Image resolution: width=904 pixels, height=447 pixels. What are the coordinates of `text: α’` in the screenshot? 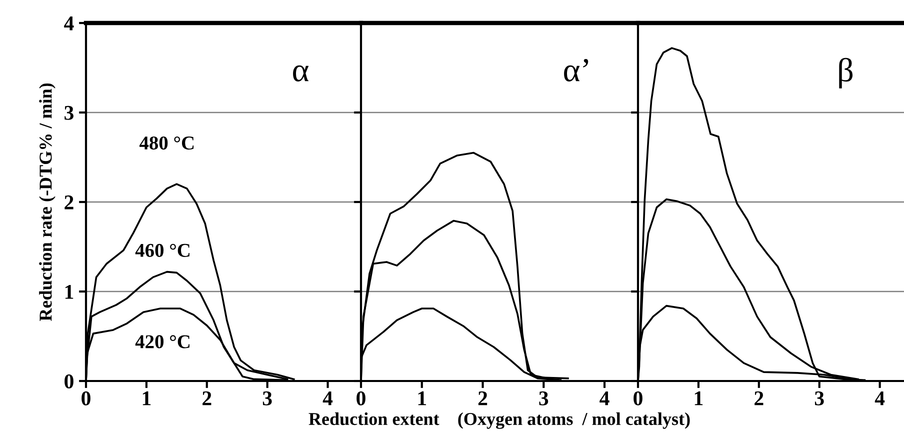 It's located at (576, 70).